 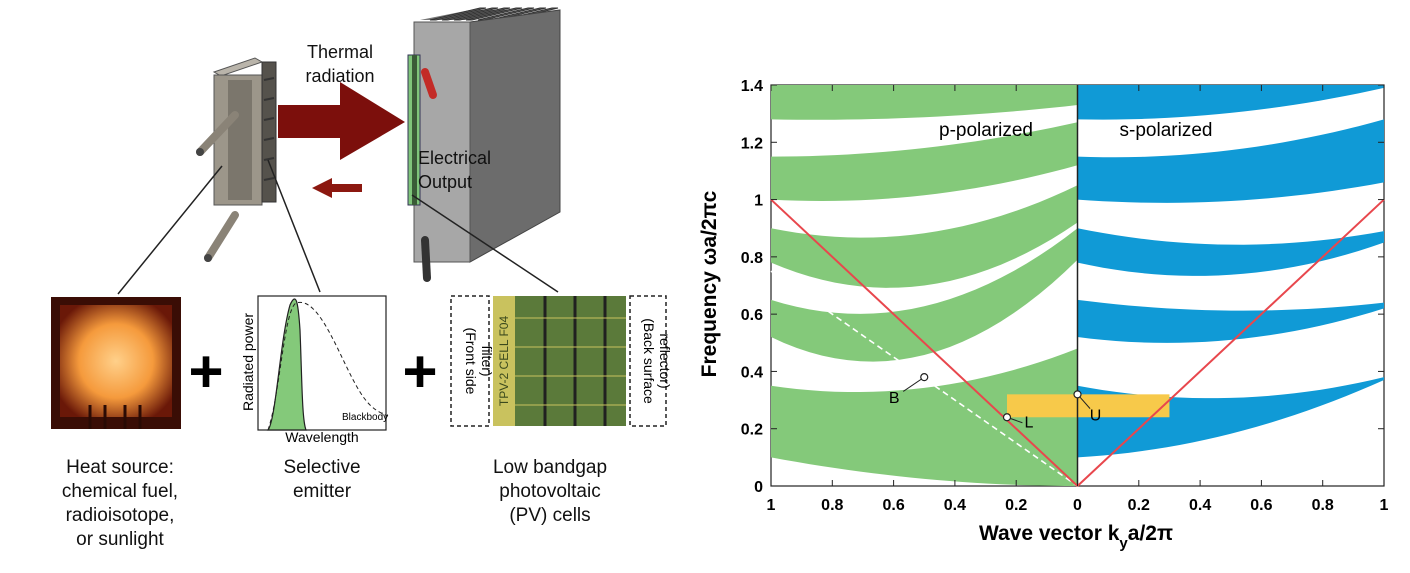 I want to click on x-axis-label: Wave vector kya/2π, so click(x=1076, y=537).